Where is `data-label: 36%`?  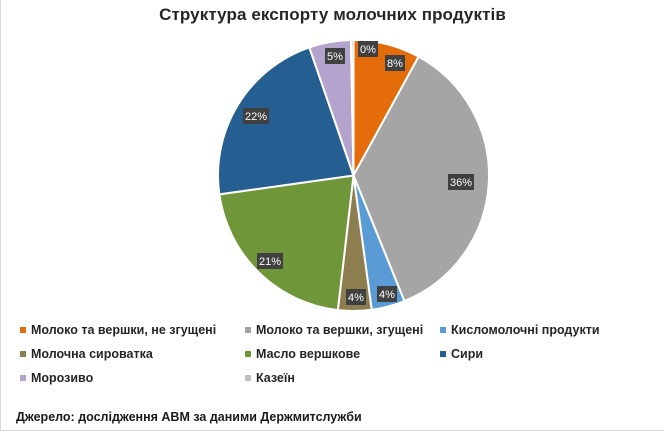 data-label: 36% is located at coordinates (461, 182).